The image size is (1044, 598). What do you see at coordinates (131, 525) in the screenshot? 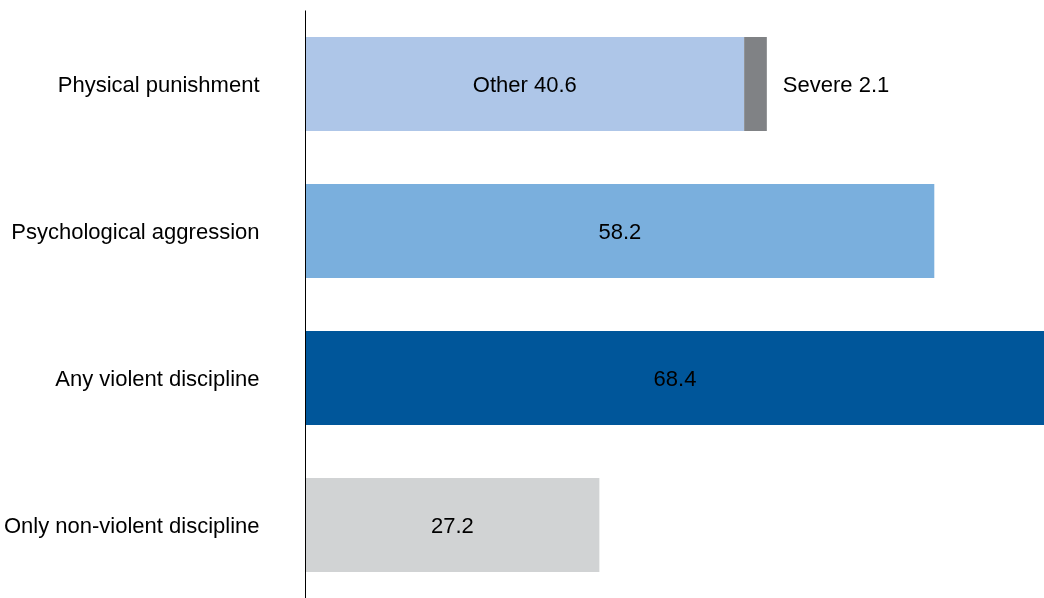
I see `y-tick-label: Only non-violent discipline` at bounding box center [131, 525].